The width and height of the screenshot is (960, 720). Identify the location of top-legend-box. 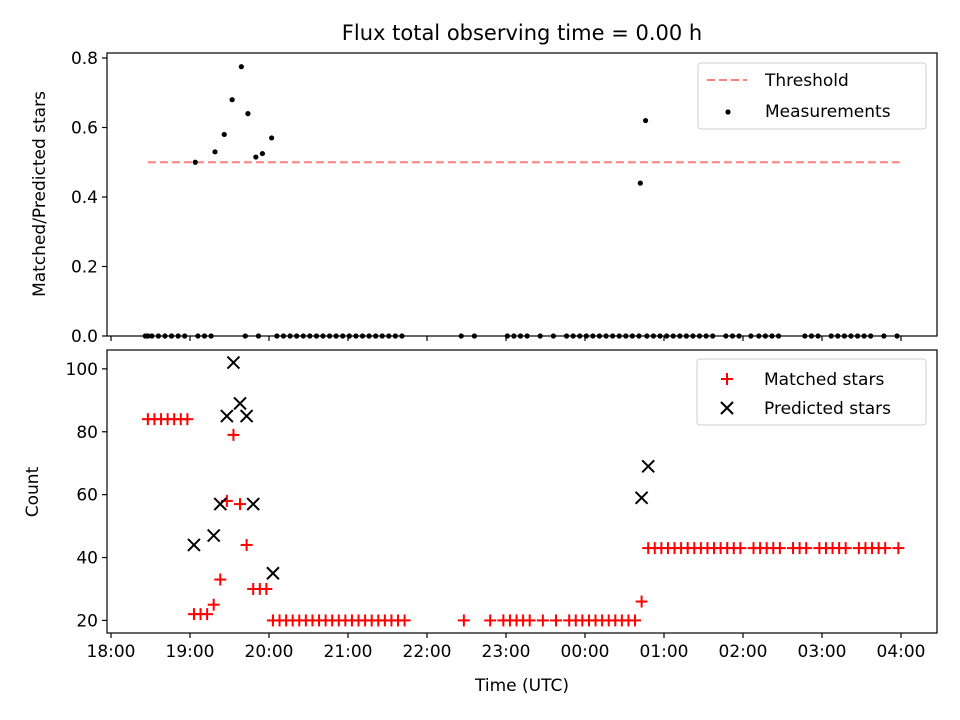
(812, 96).